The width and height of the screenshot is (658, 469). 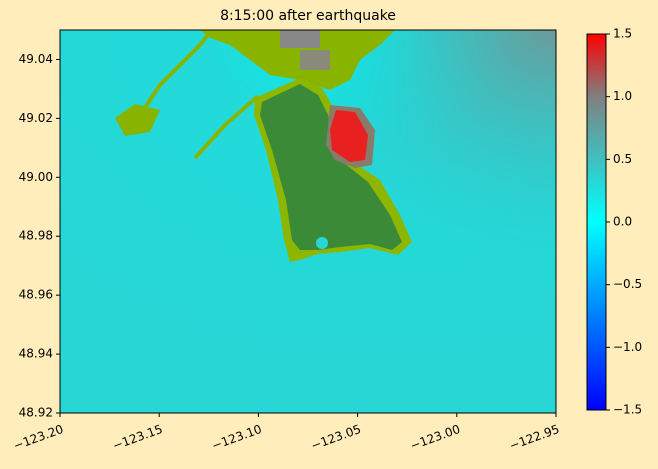 What do you see at coordinates (622, 159) in the screenshot?
I see `colorbar-tick-label: 0.5` at bounding box center [622, 159].